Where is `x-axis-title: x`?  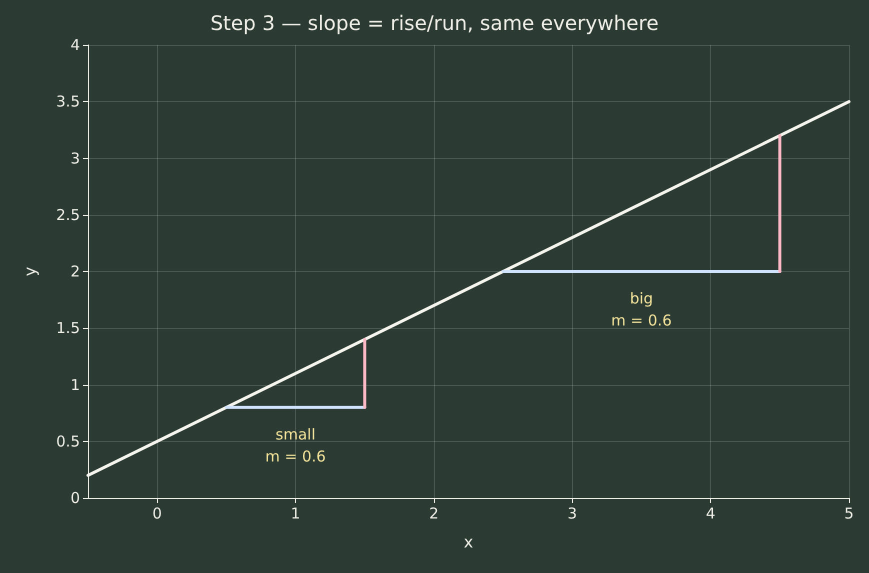 x-axis-title: x is located at coordinates (469, 542).